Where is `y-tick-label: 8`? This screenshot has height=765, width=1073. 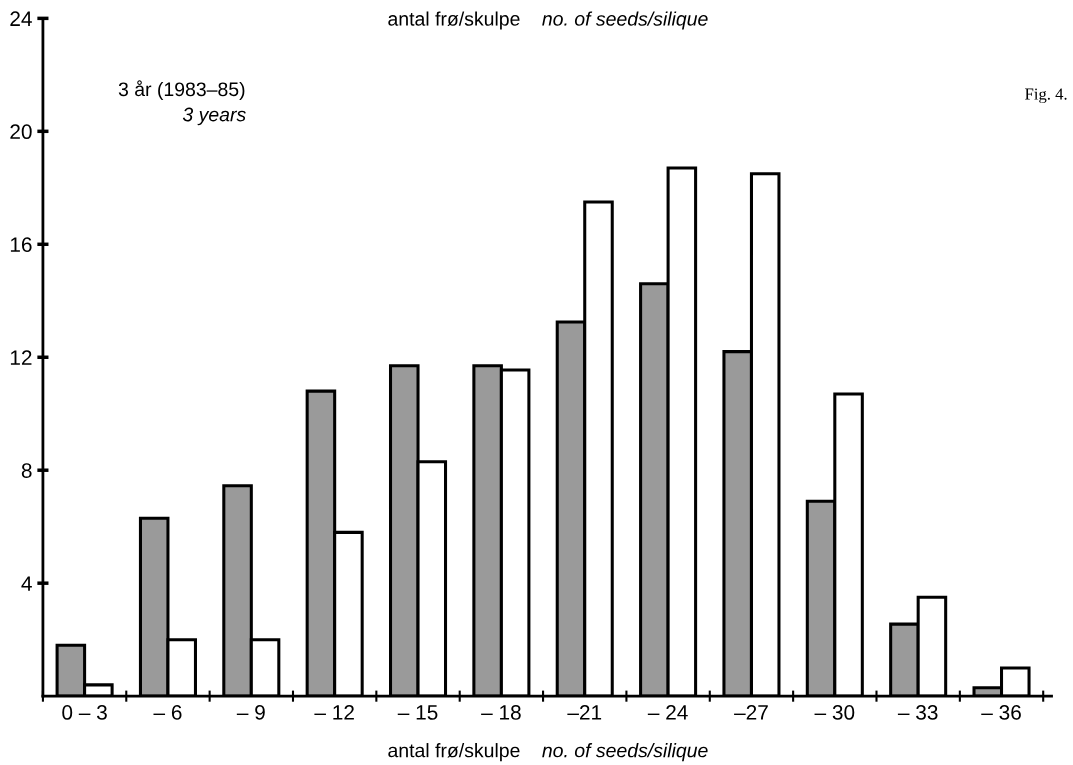 y-tick-label: 8 is located at coordinates (26, 470).